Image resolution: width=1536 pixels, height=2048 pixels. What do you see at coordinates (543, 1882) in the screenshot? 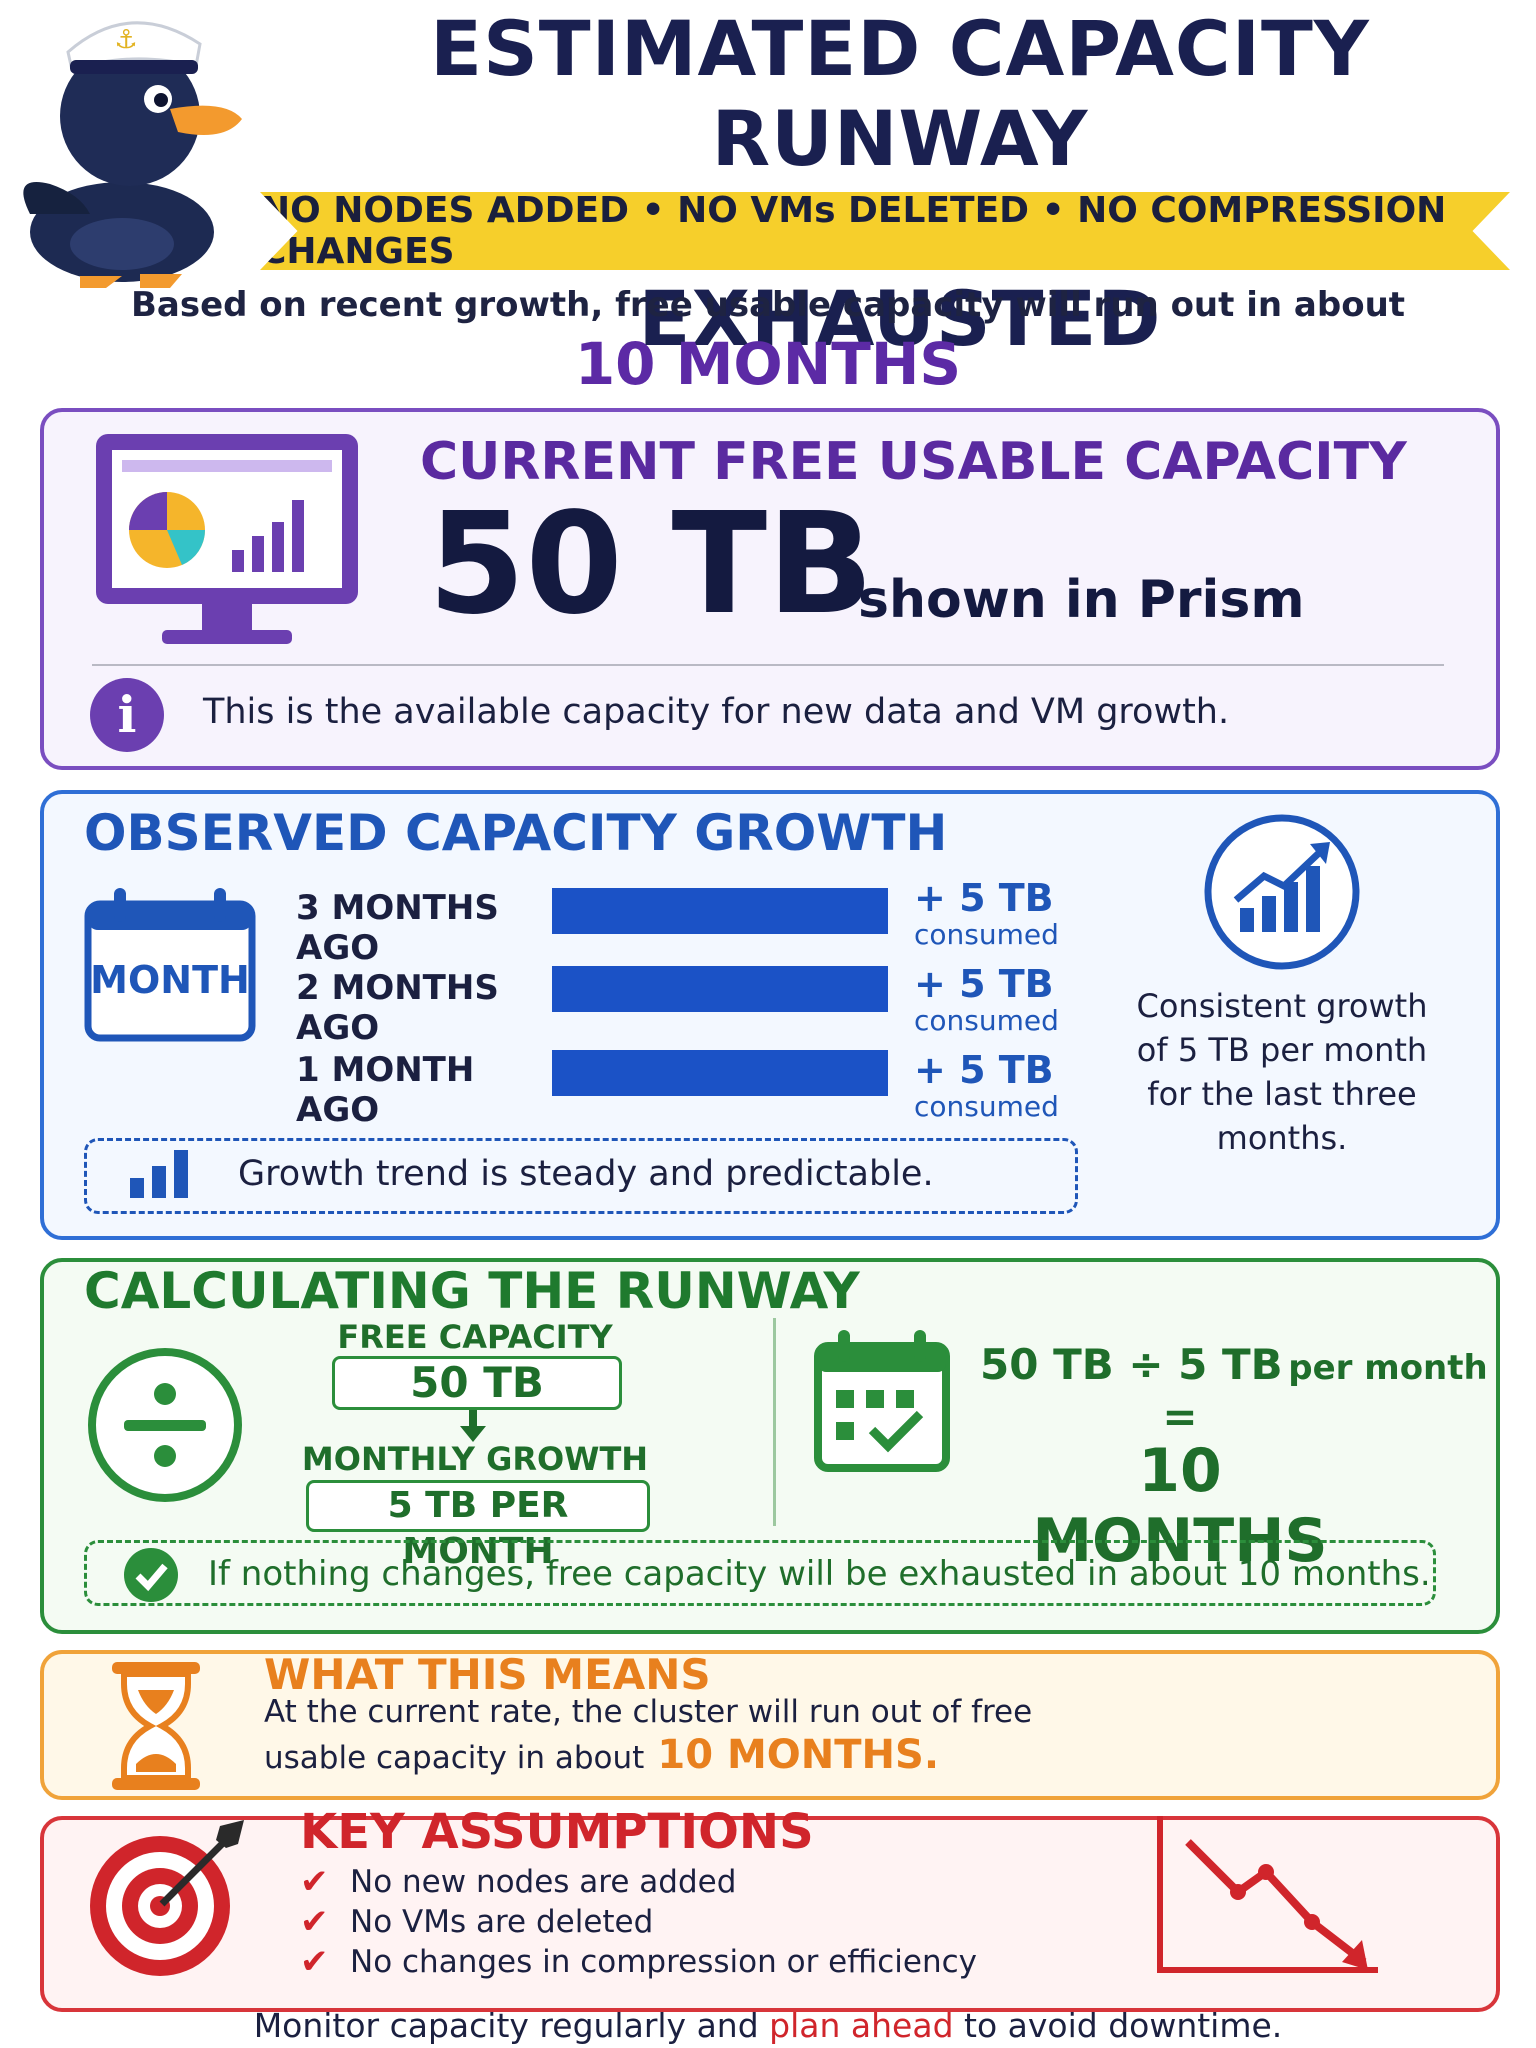
I see `assumption-text: No new nodes are added` at bounding box center [543, 1882].